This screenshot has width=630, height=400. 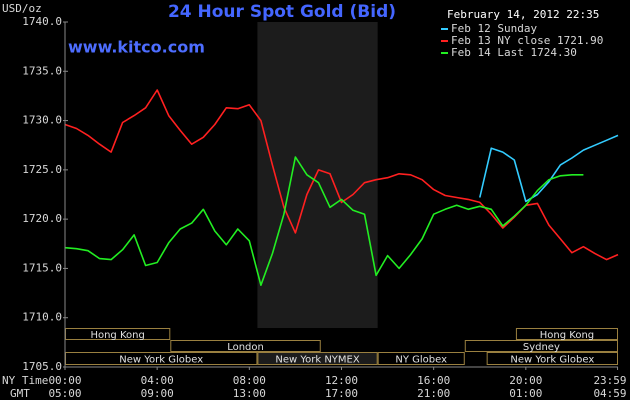 I want to click on y-axis-label: USD/oz, so click(x=22, y=8).